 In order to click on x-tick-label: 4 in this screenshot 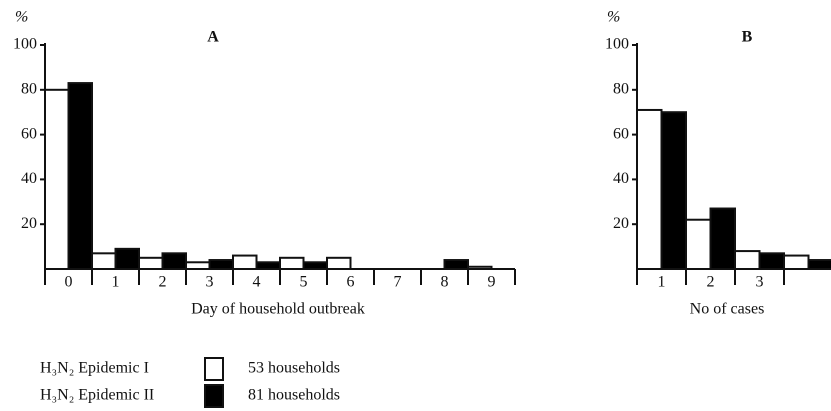, I will do `click(257, 282)`.